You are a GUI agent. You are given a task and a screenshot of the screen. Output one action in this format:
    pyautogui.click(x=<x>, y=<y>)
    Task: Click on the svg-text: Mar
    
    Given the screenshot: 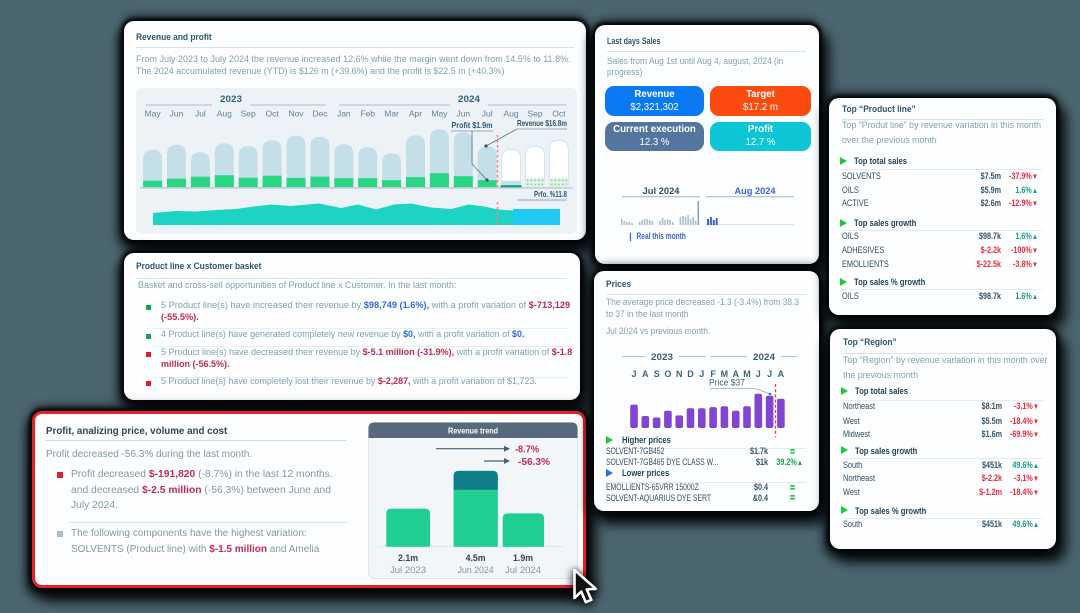 What is the action you would take?
    pyautogui.click(x=391, y=114)
    